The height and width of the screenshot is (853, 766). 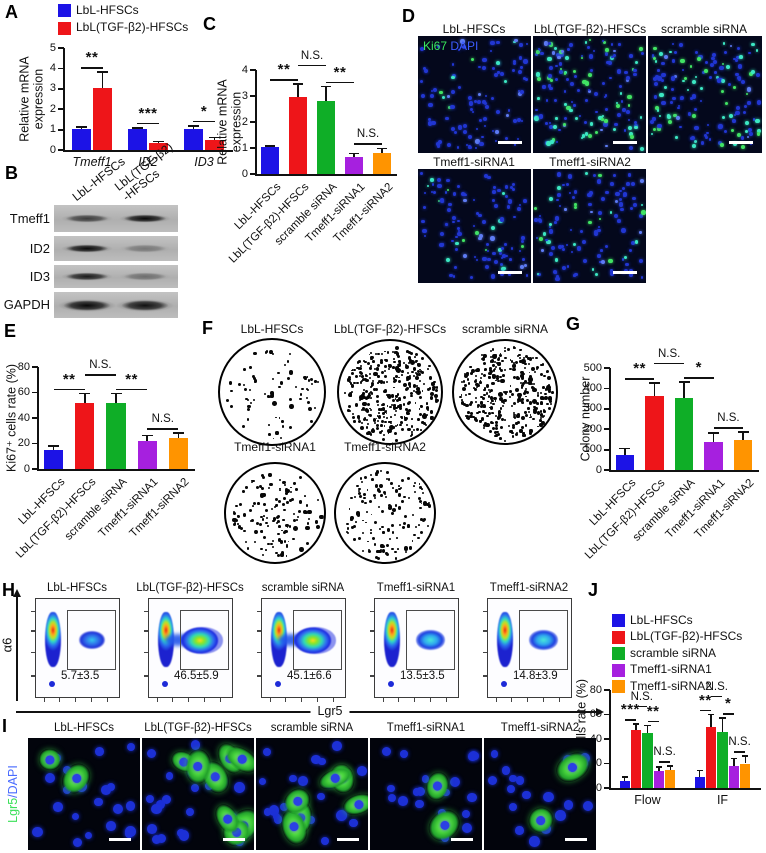 I want to click on sig-label: *, so click(x=728, y=704).